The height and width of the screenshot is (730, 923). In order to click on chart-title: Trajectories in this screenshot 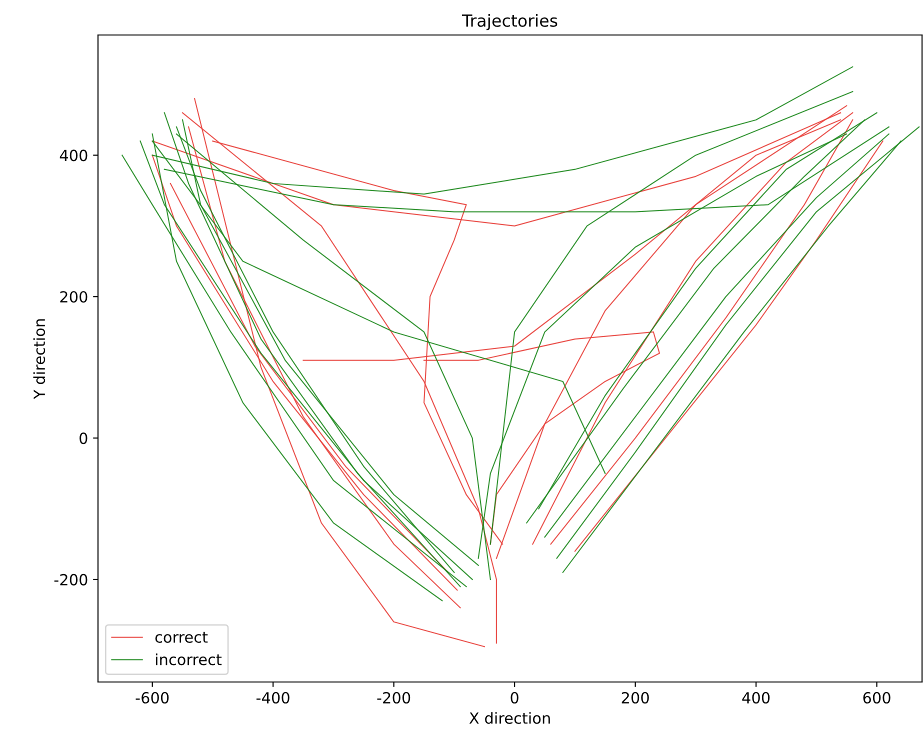, I will do `click(510, 22)`.